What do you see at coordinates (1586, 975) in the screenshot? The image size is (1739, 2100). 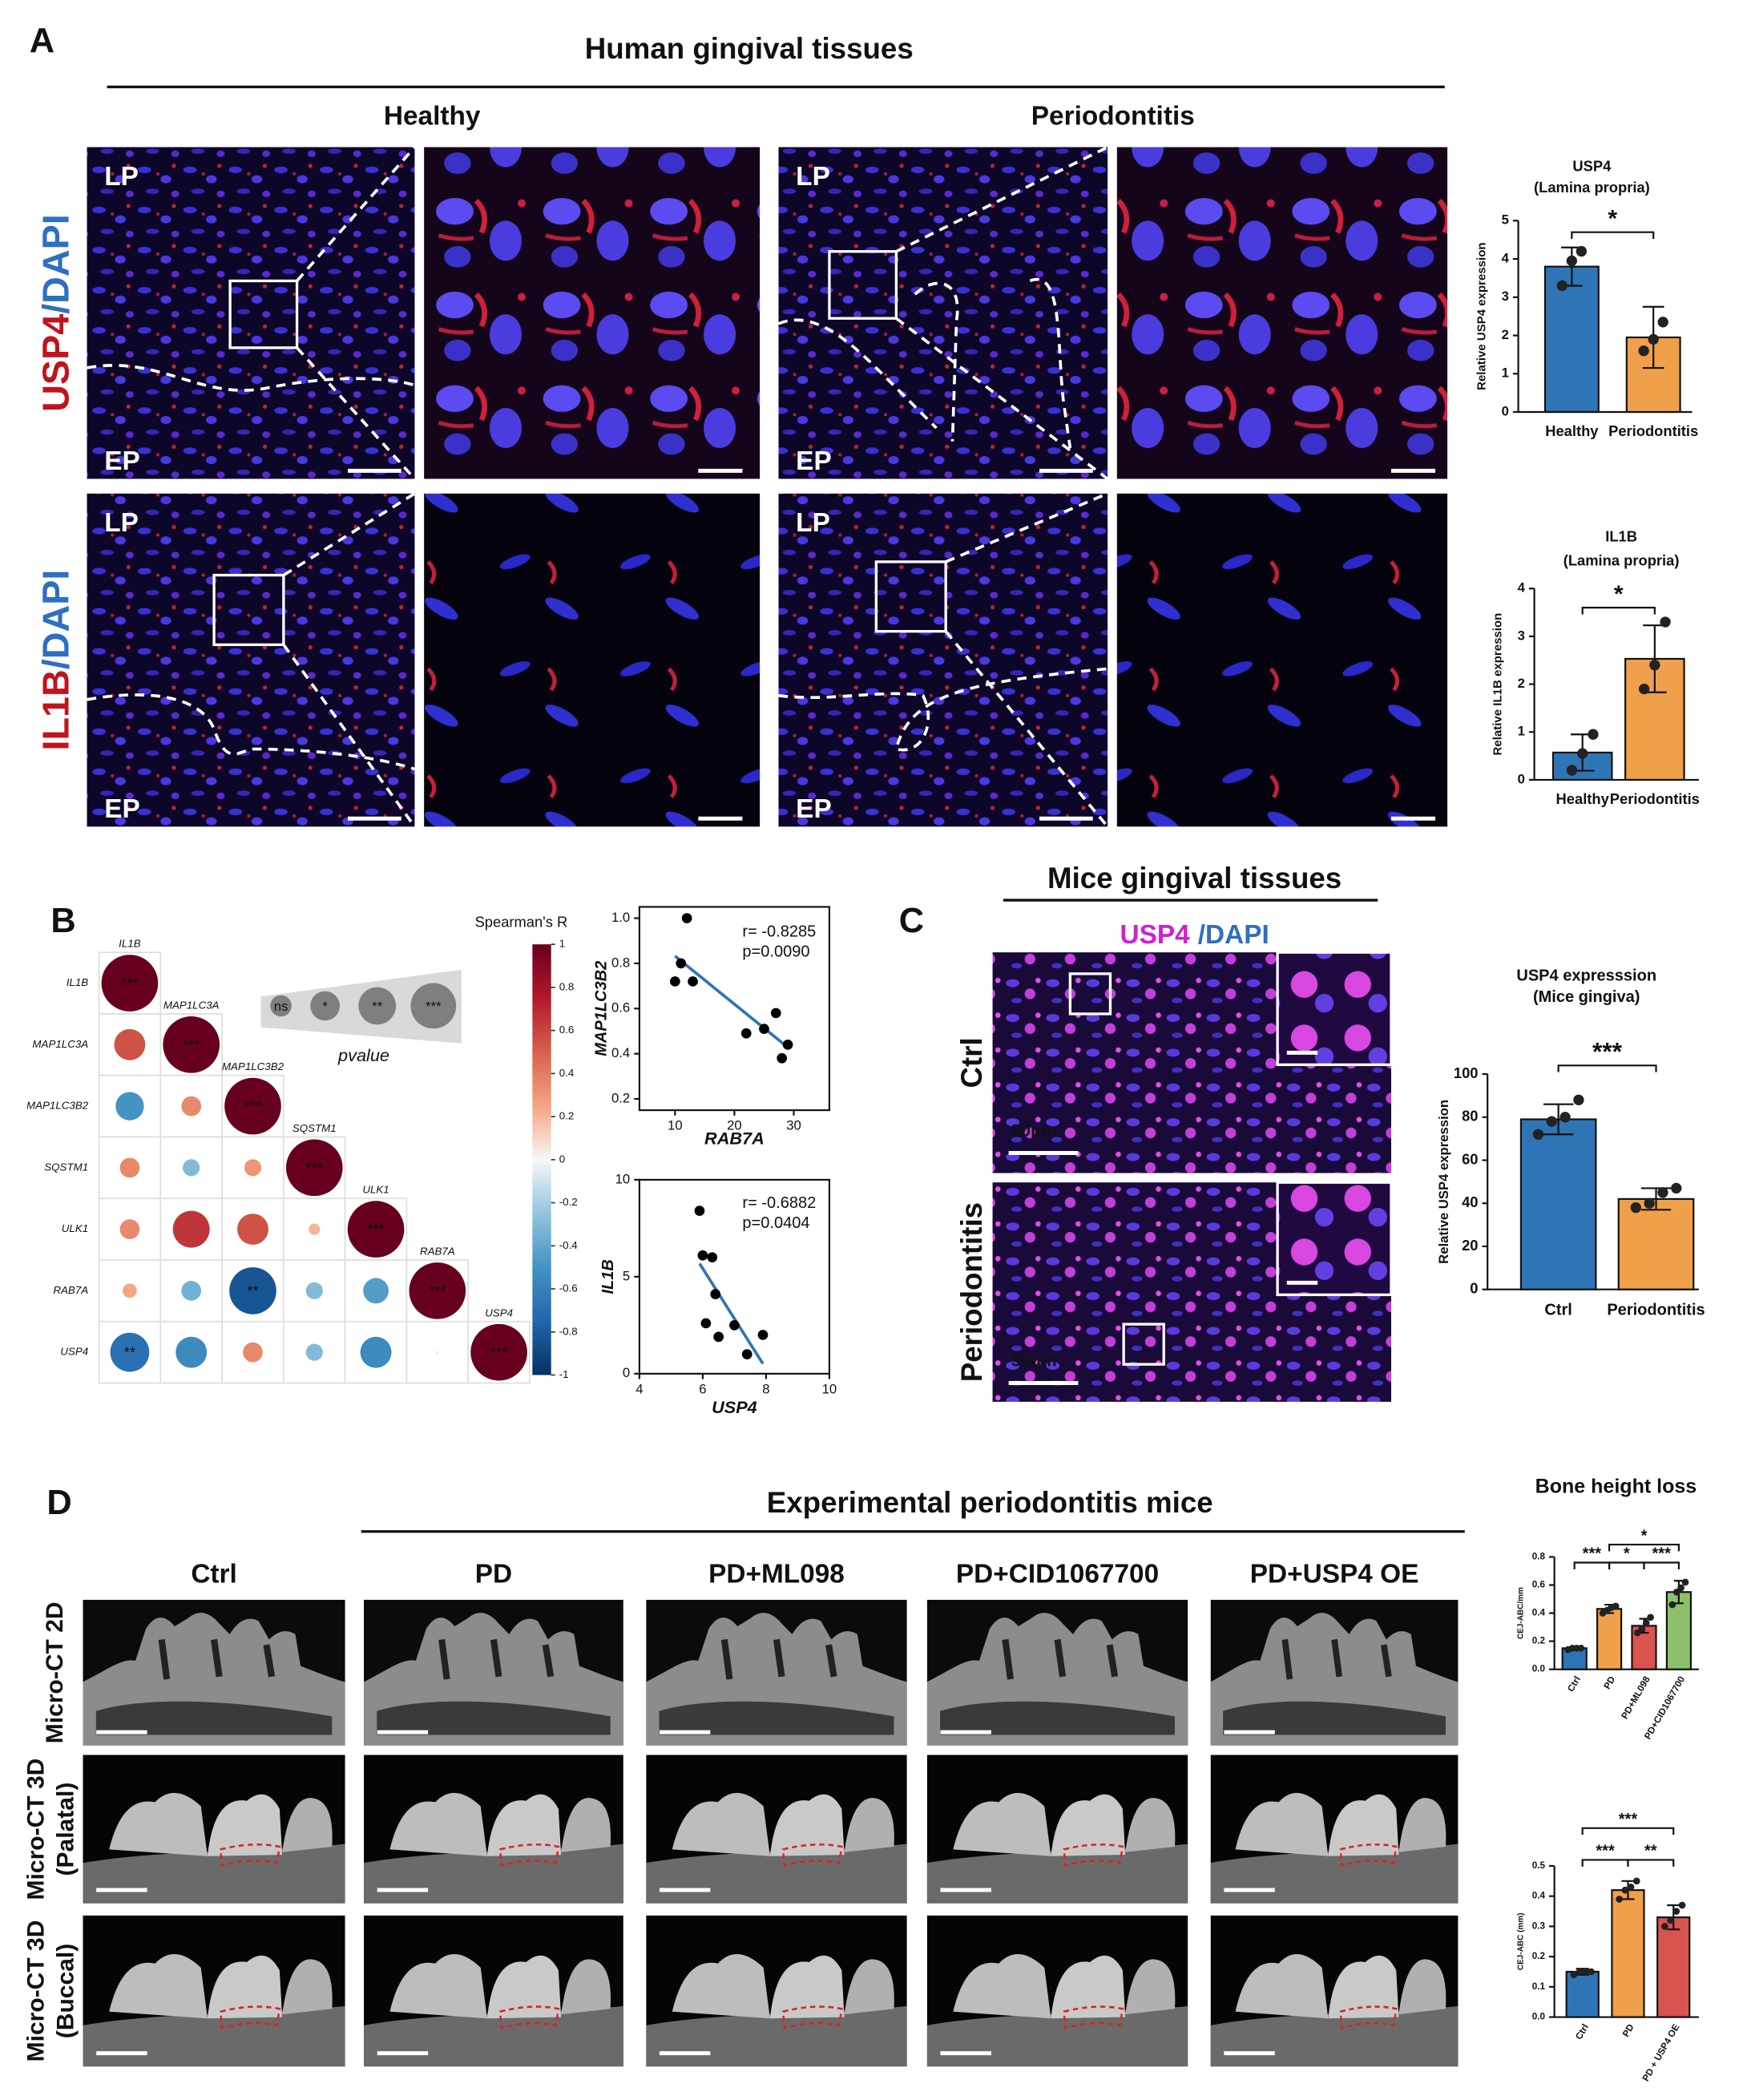 I see `chart-title: USP4 expresssion` at bounding box center [1586, 975].